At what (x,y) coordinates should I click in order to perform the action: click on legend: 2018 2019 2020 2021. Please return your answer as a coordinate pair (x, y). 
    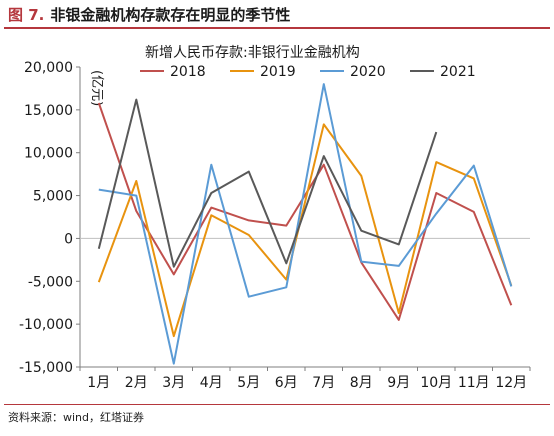
    Looking at the image, I should click on (308, 72).